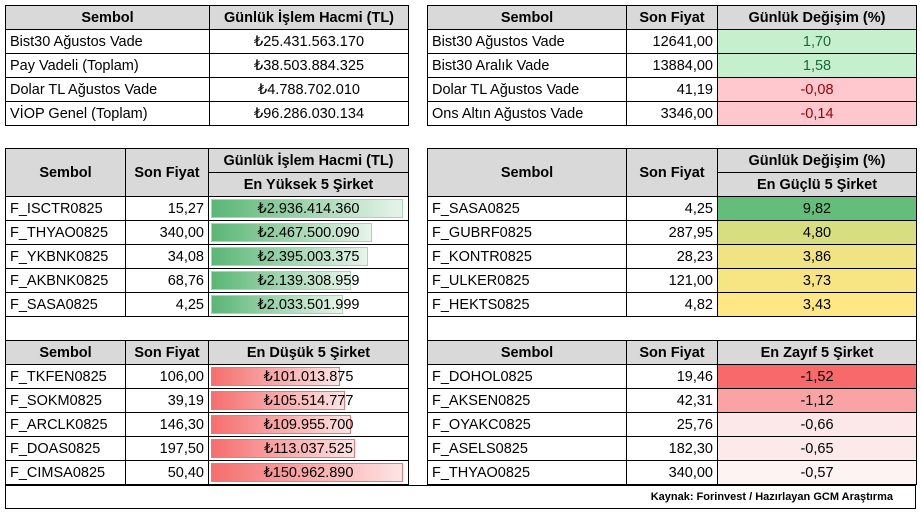  I want to click on change-cell: 3,43, so click(817, 304).